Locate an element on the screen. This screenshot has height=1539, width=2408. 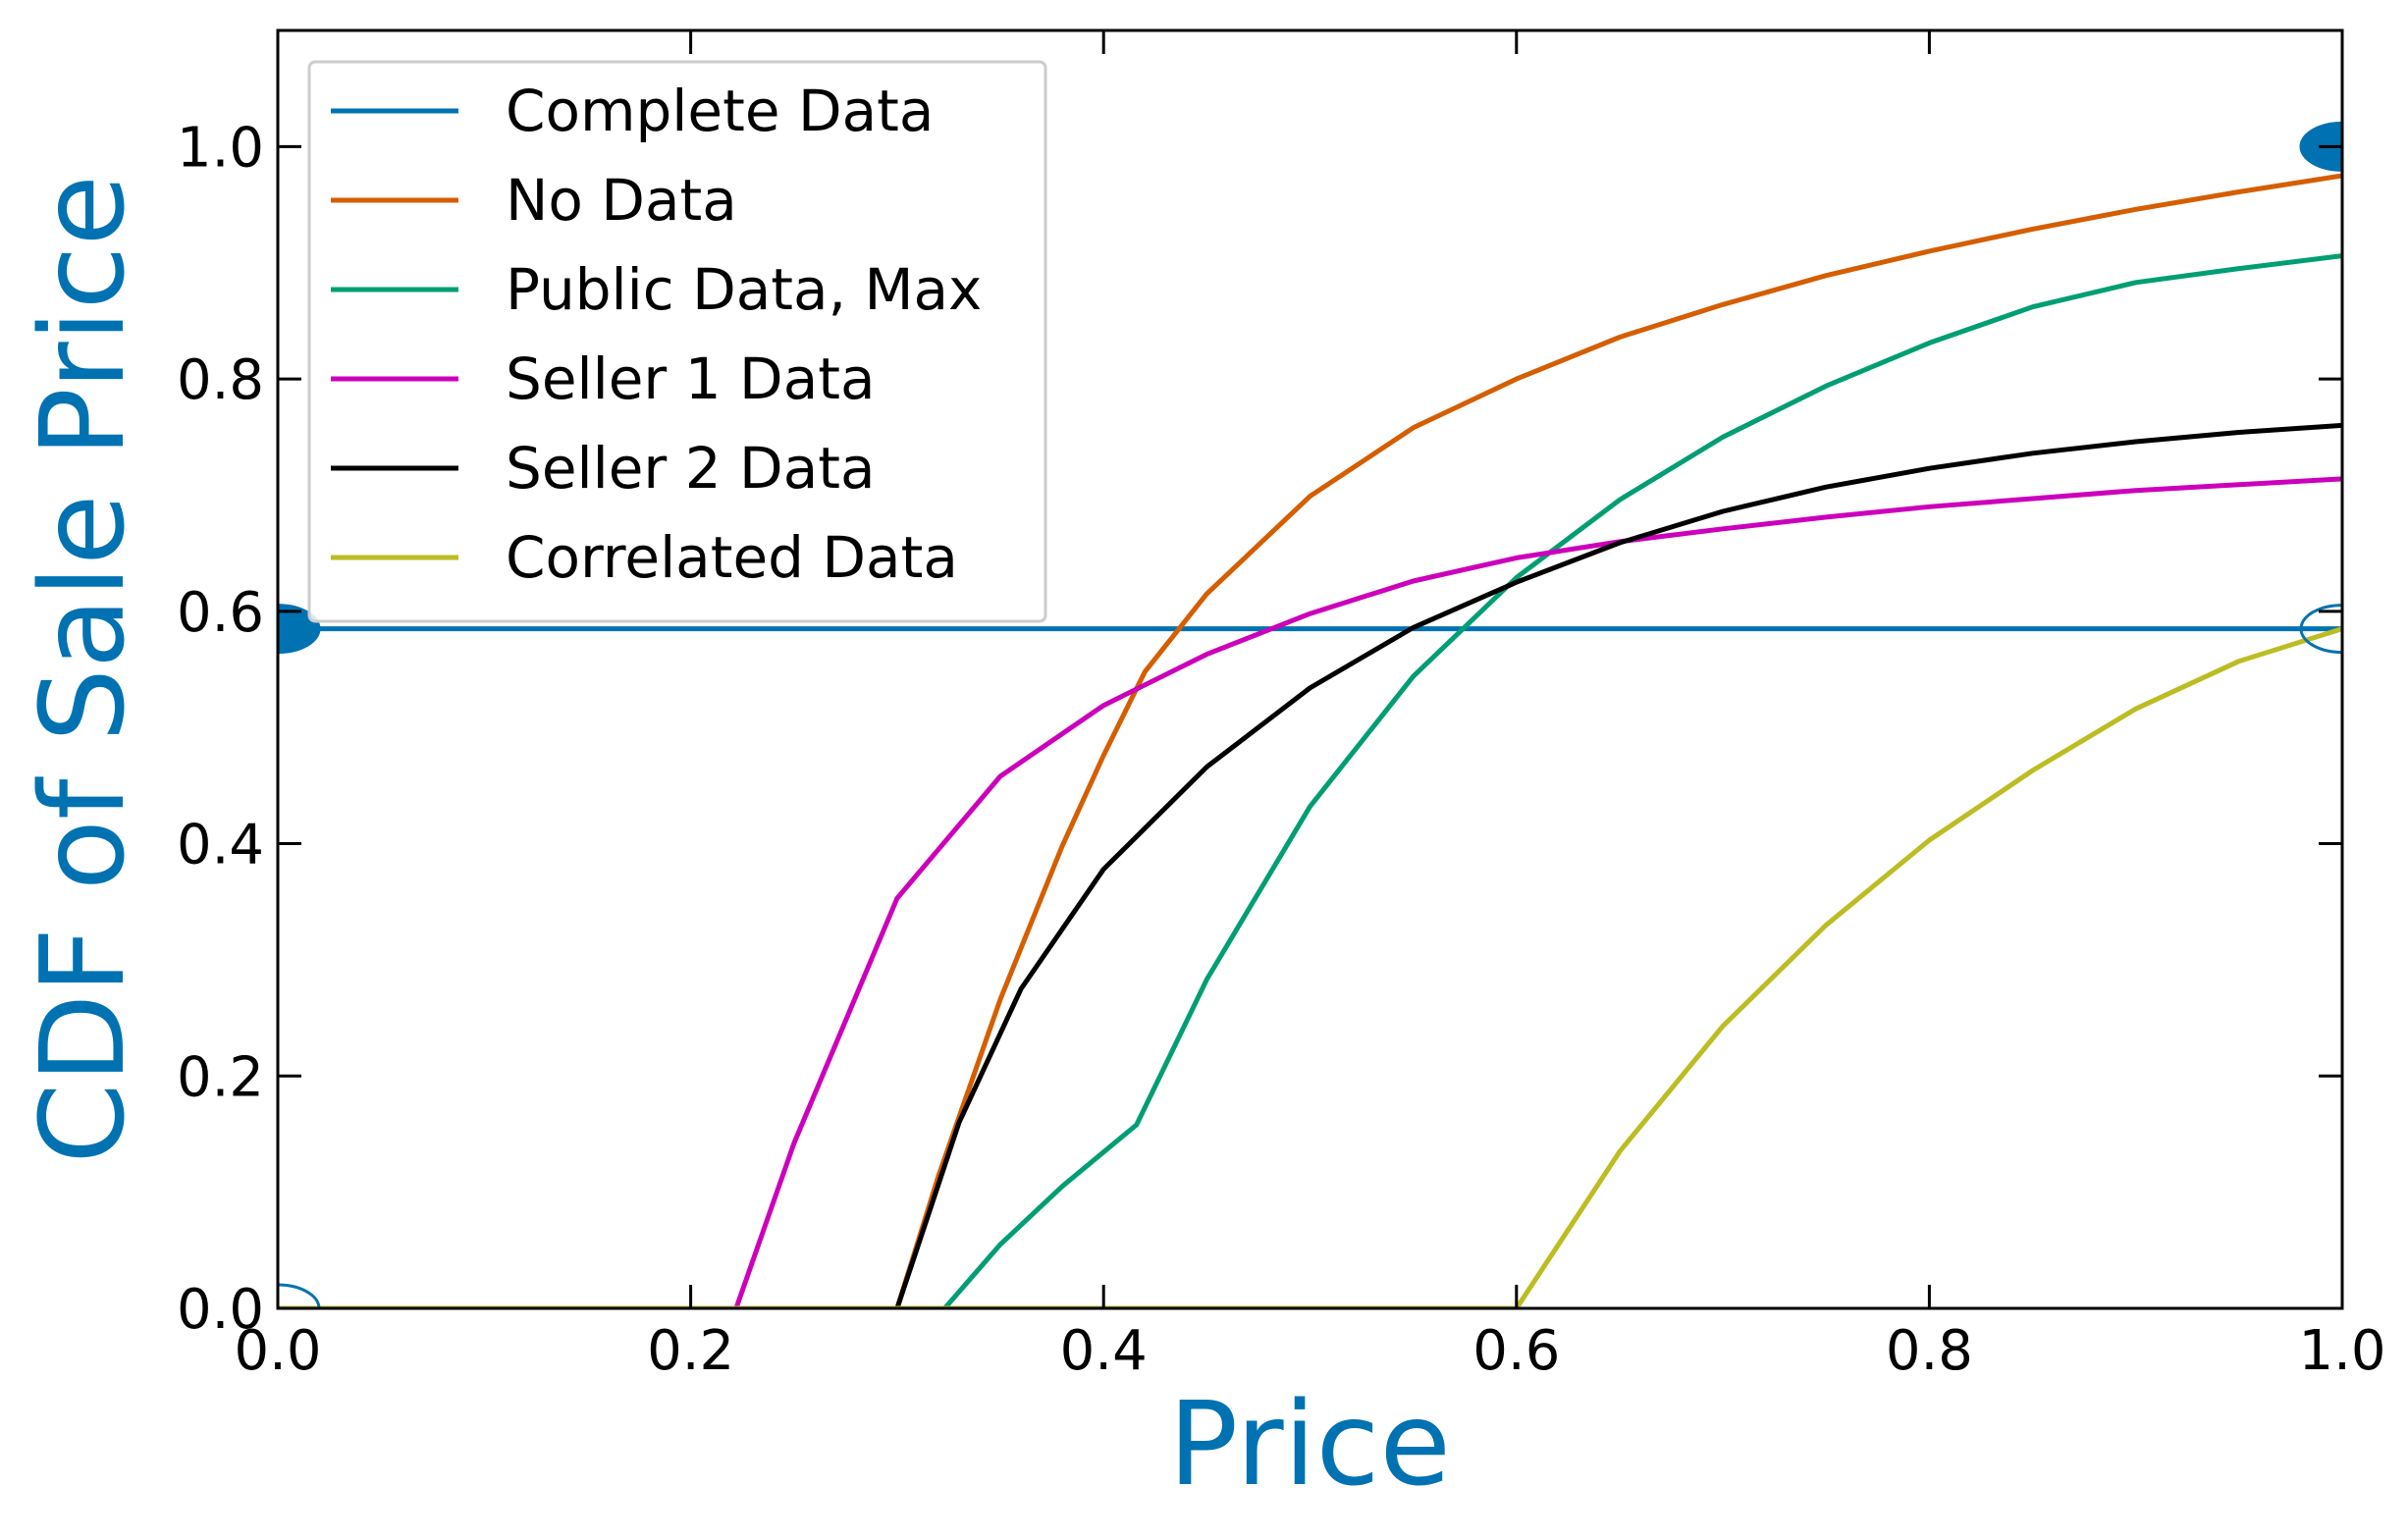
x-tick-label: 0.4 is located at coordinates (1104, 1351).